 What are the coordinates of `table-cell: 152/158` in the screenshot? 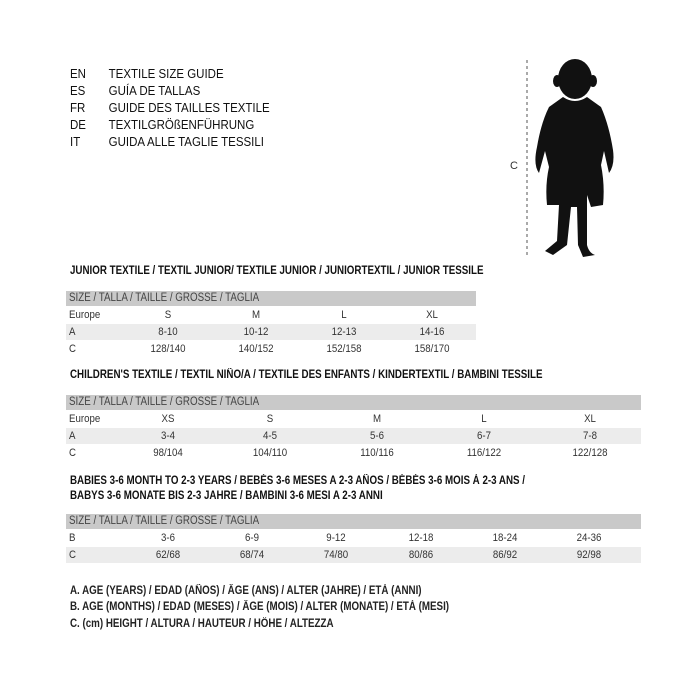 It's located at (344, 349).